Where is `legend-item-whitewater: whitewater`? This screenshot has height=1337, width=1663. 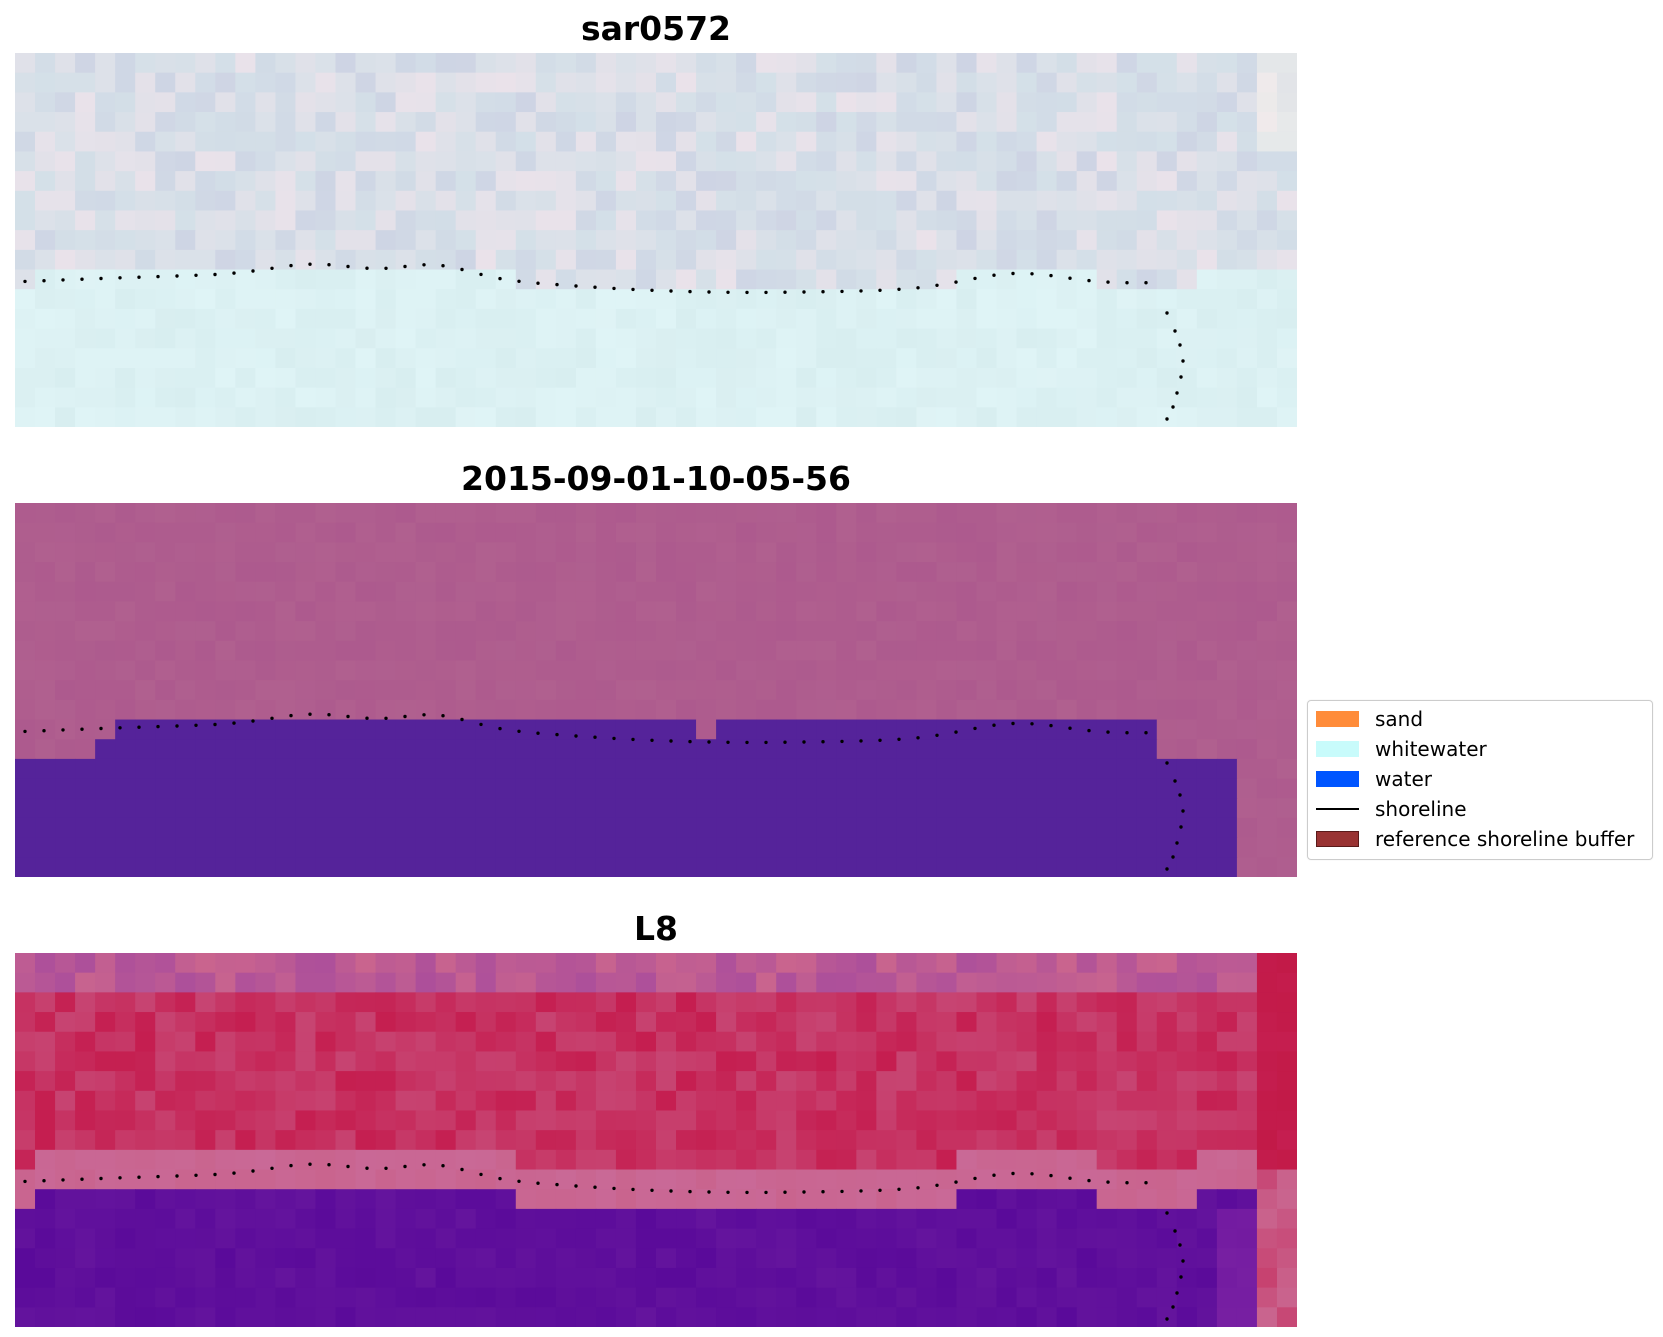
legend-item-whitewater: whitewater is located at coordinates (1401, 749).